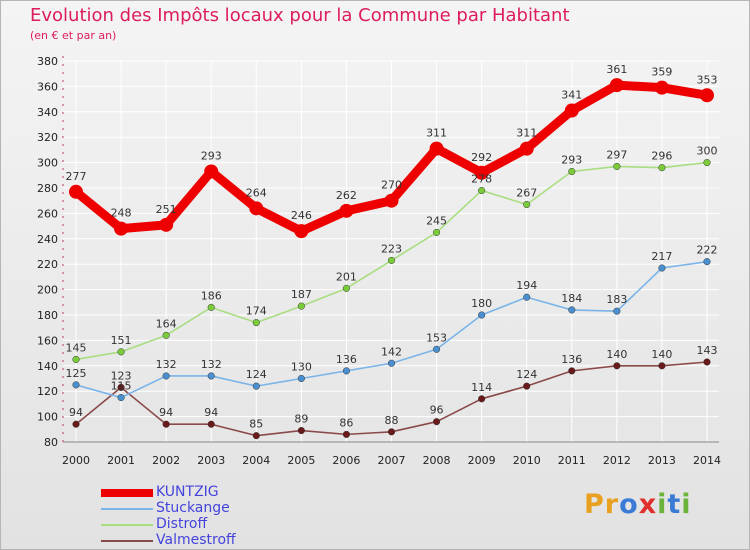 The image size is (750, 550). What do you see at coordinates (674, 504) in the screenshot?
I see `logo-letter: t` at bounding box center [674, 504].